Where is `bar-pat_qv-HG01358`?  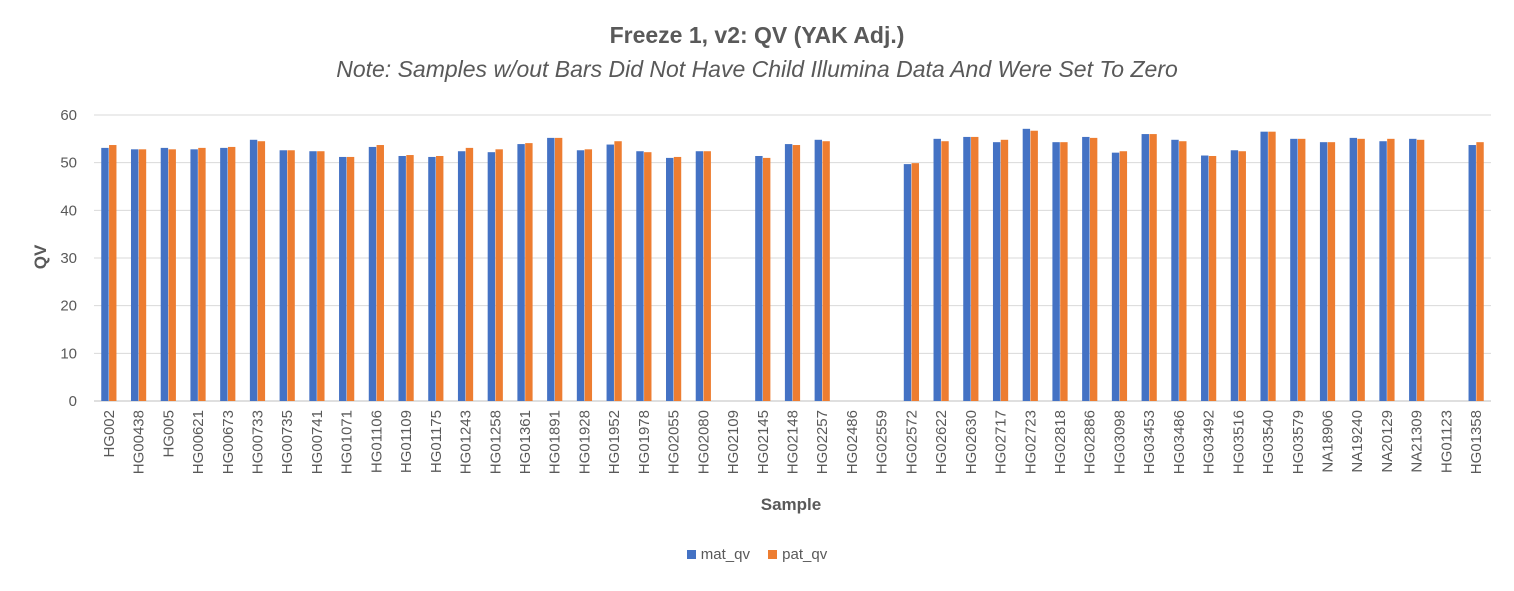 bar-pat_qv-HG01358 is located at coordinates (1480, 272).